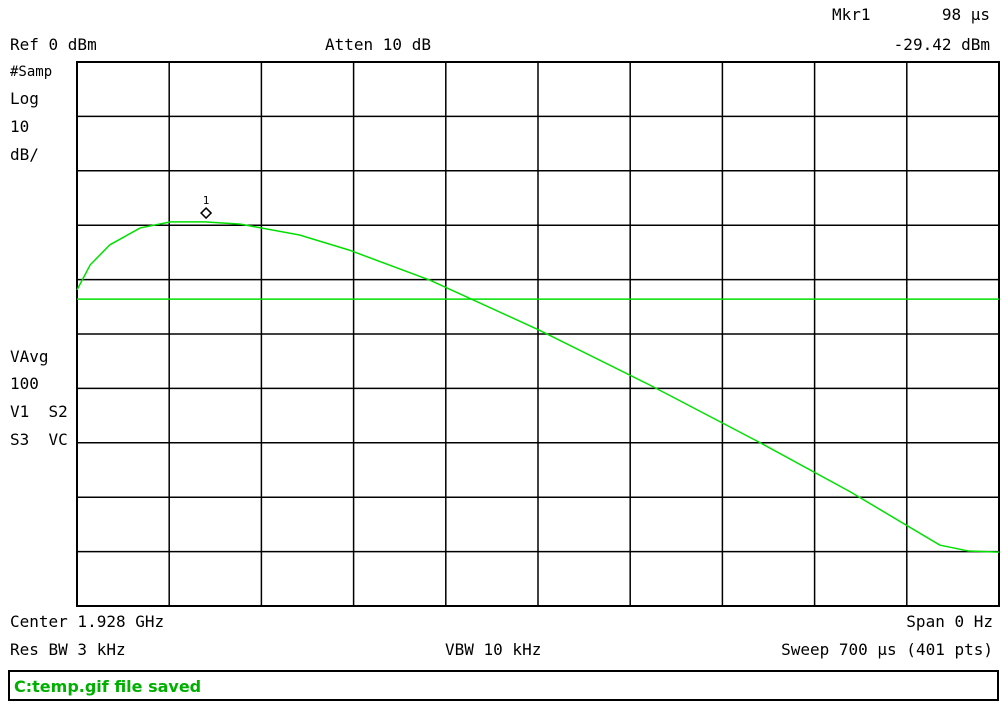  Describe the element at coordinates (87, 621) in the screenshot. I see `center-freq: Center 1.928 GHz` at that location.